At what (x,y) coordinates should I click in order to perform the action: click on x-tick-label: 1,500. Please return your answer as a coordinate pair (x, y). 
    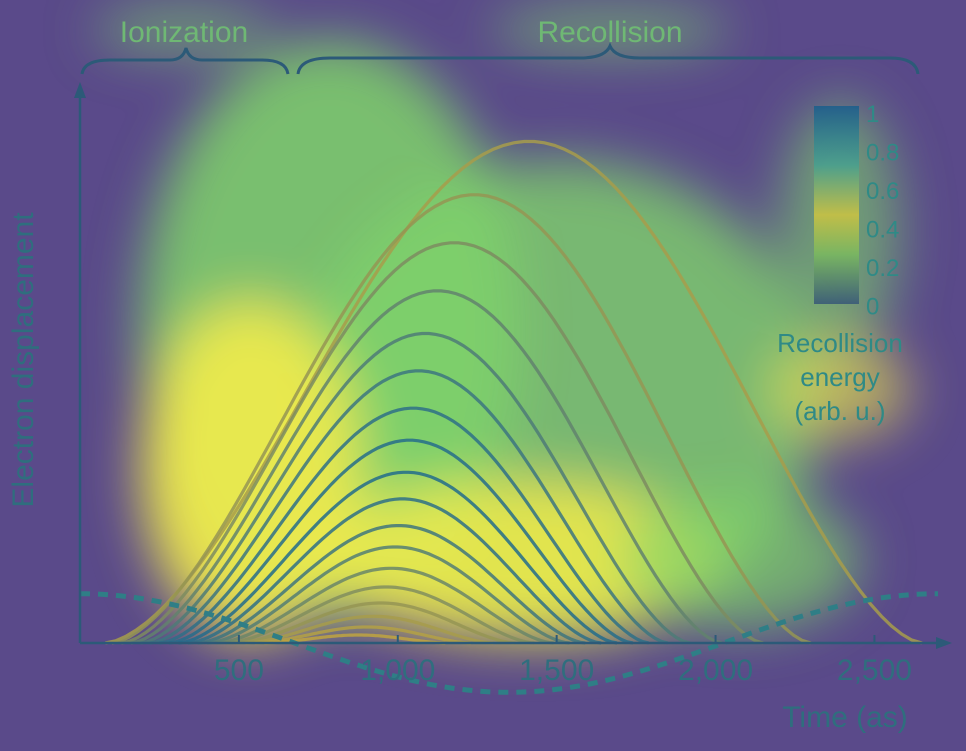
    Looking at the image, I should click on (556, 670).